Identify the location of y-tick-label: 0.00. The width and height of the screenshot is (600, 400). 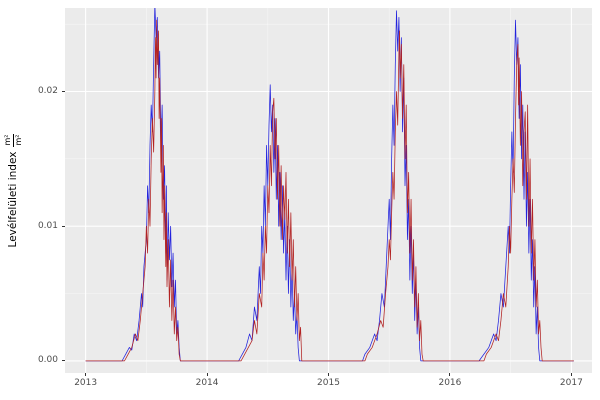
(47, 360).